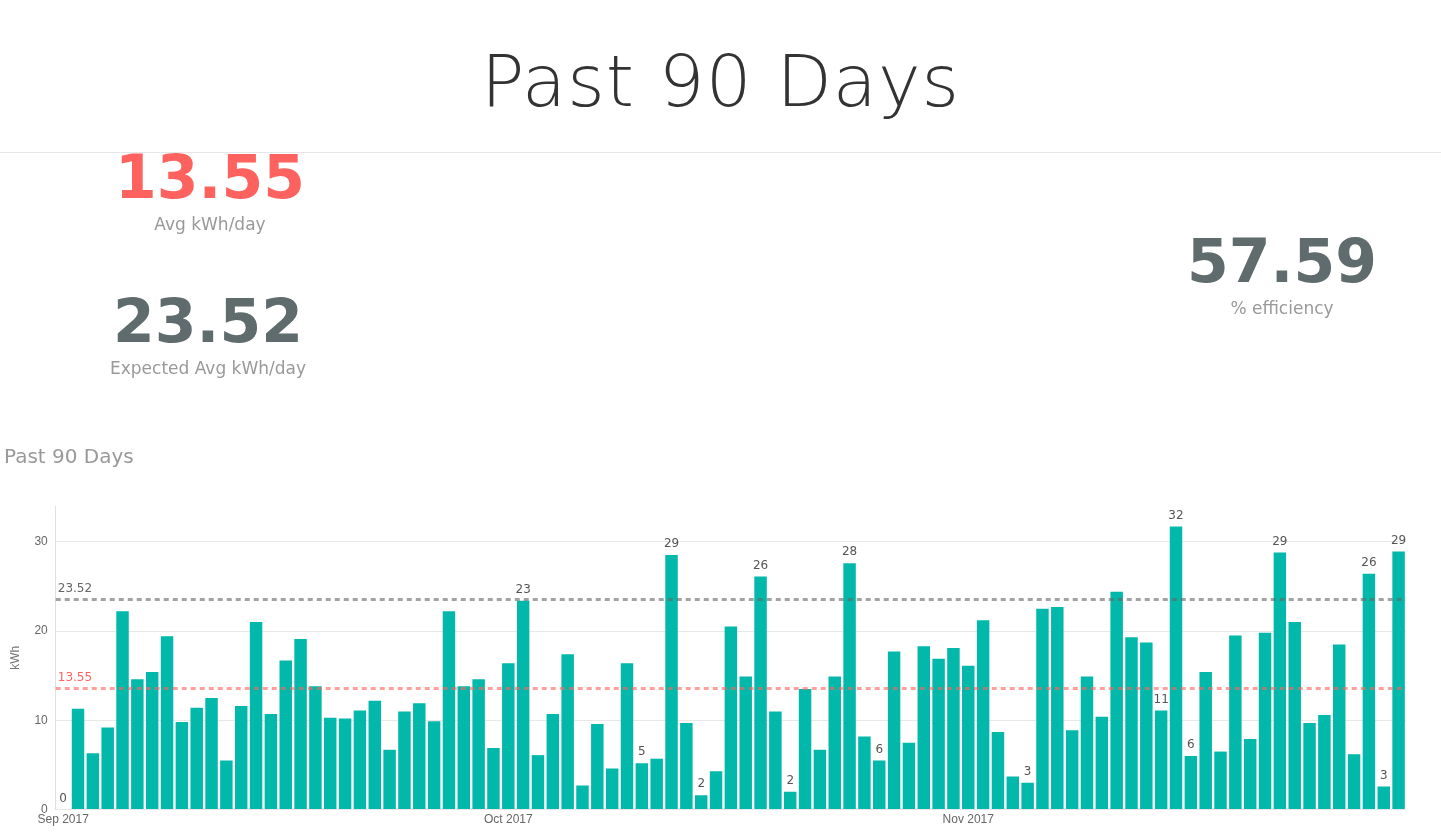 This screenshot has height=833, width=1441. Describe the element at coordinates (69, 456) in the screenshot. I see `chart-title: Past 90 Days` at that location.